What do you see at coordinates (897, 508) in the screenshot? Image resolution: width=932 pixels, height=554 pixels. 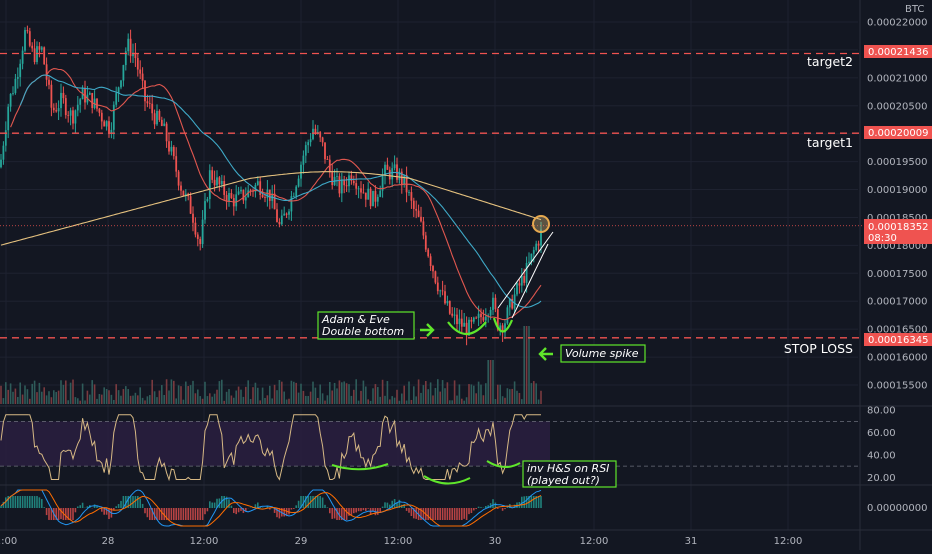 I see `macd-tick-label: 0.00000000` at bounding box center [897, 508].